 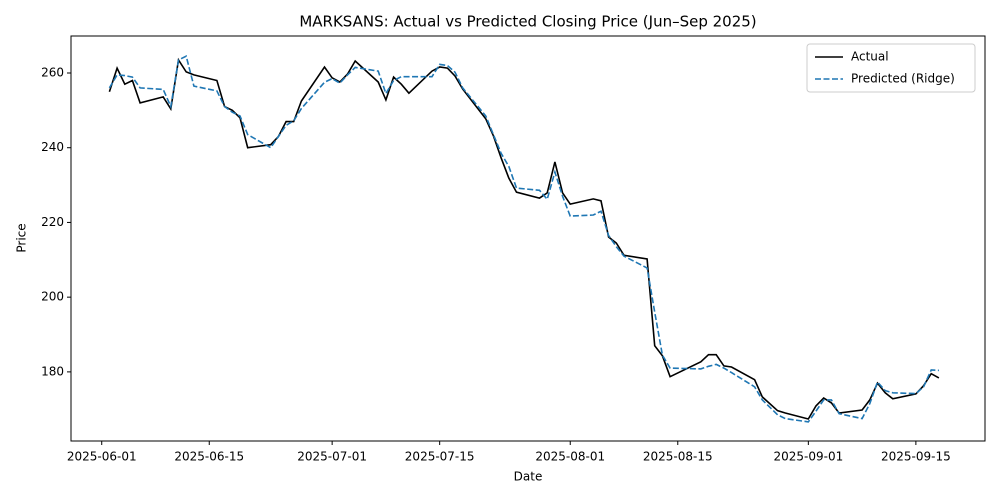 I want to click on legend-label: Predicted (Ridge), so click(x=903, y=79).